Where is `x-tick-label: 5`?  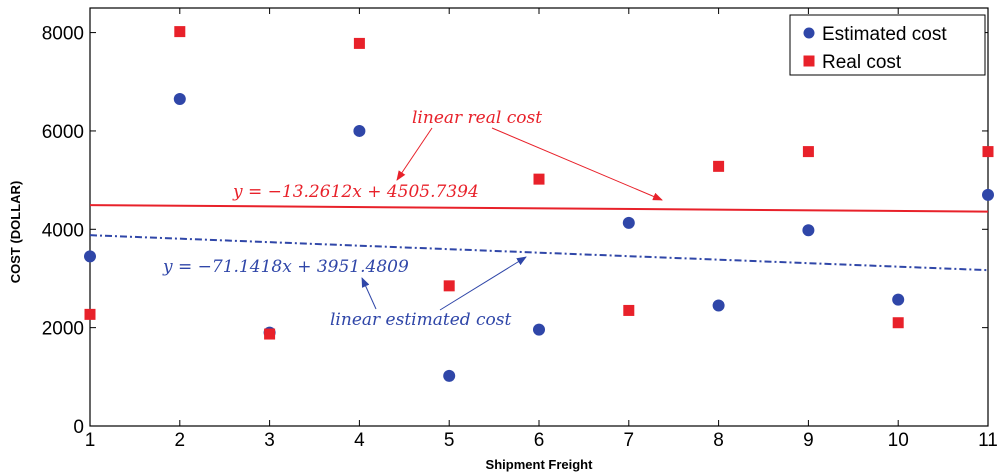
x-tick-label: 5 is located at coordinates (449, 440).